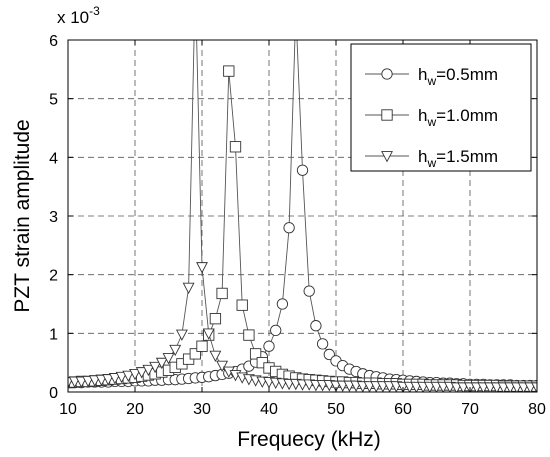 This screenshot has width=550, height=457. I want to click on x-tick-label: 60, so click(403, 409).